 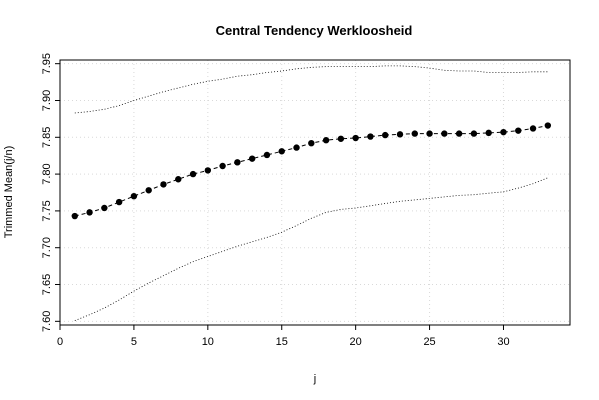 What do you see at coordinates (47, 284) in the screenshot?
I see `y-tick-label: 7.65` at bounding box center [47, 284].